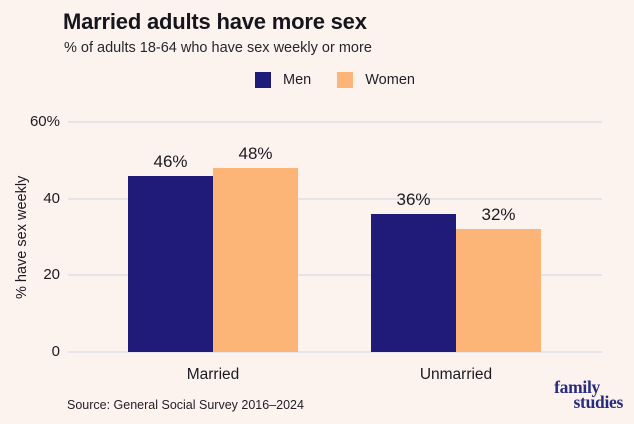 The width and height of the screenshot is (634, 424). Describe the element at coordinates (413, 199) in the screenshot. I see `value-label-men-unmarried: 36%` at that location.